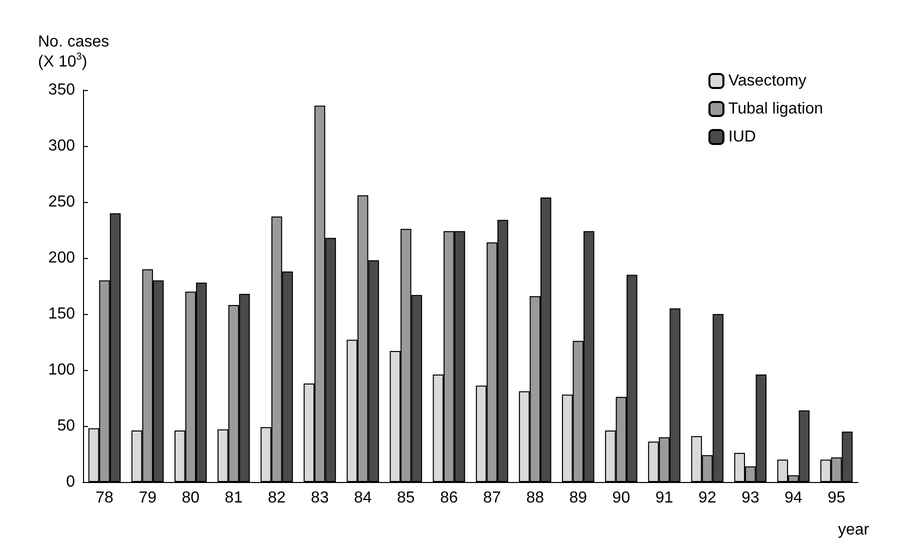  Describe the element at coordinates (406, 498) in the screenshot. I see `x-tick-label: 85` at that location.